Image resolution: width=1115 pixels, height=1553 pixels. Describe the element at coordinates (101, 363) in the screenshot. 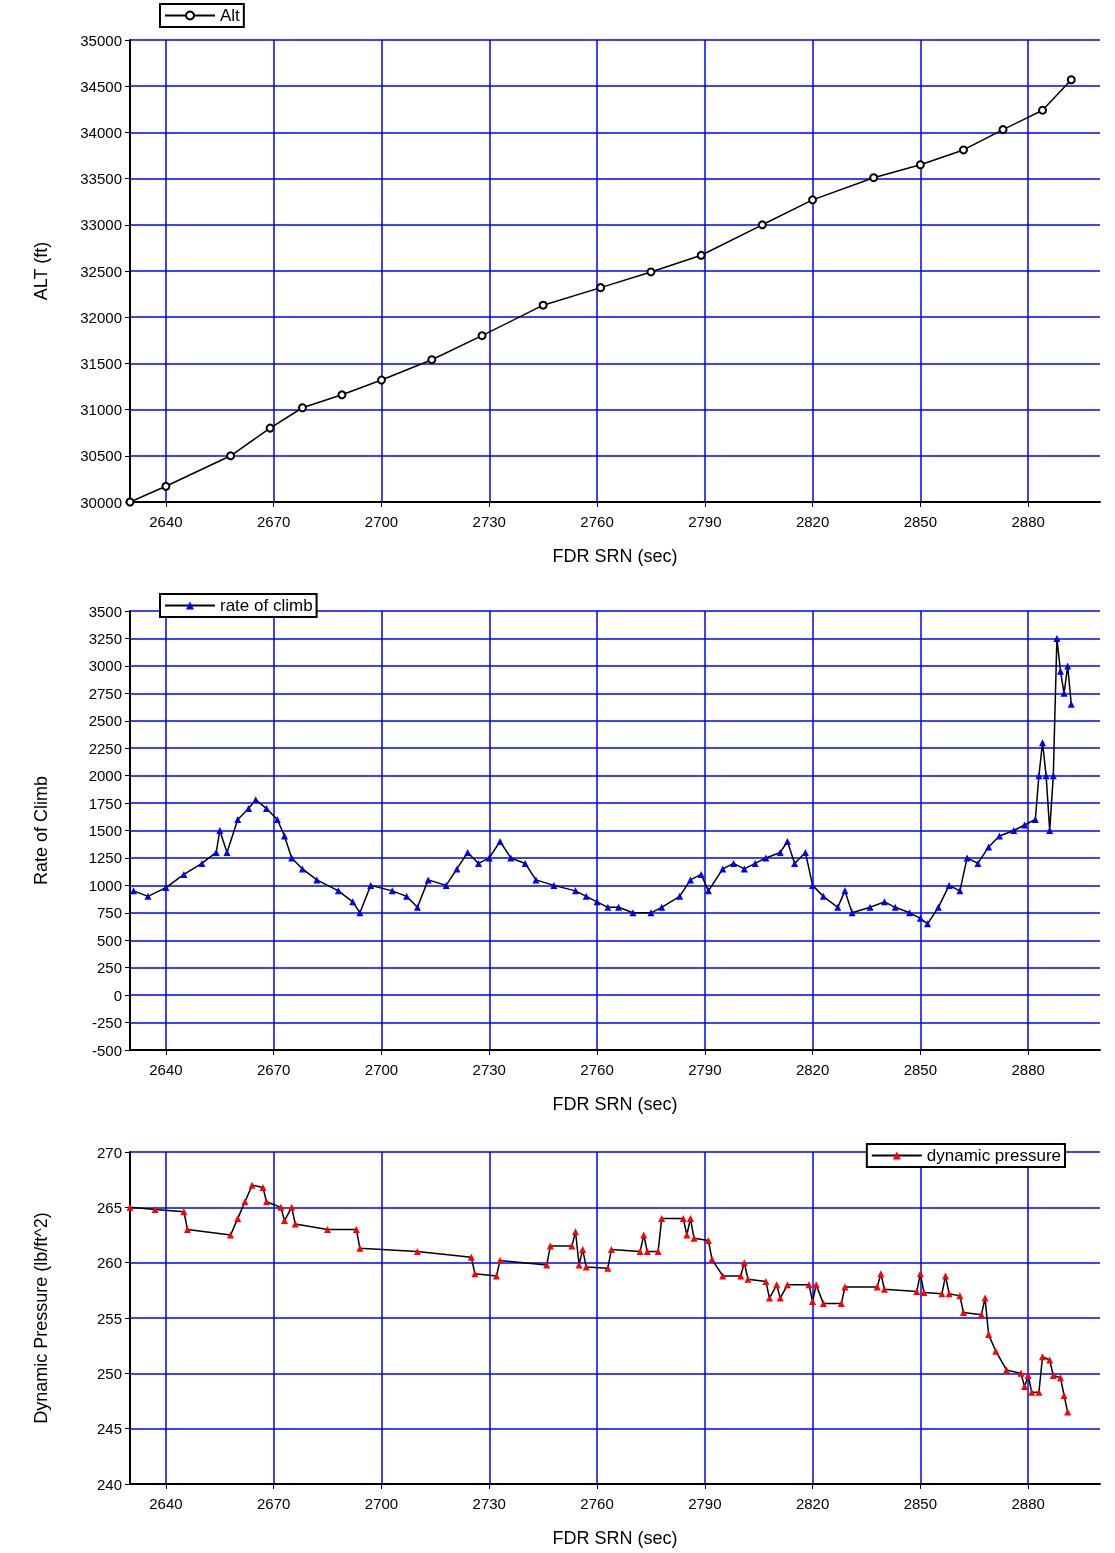

I see `y-tick-label: 31500` at that location.